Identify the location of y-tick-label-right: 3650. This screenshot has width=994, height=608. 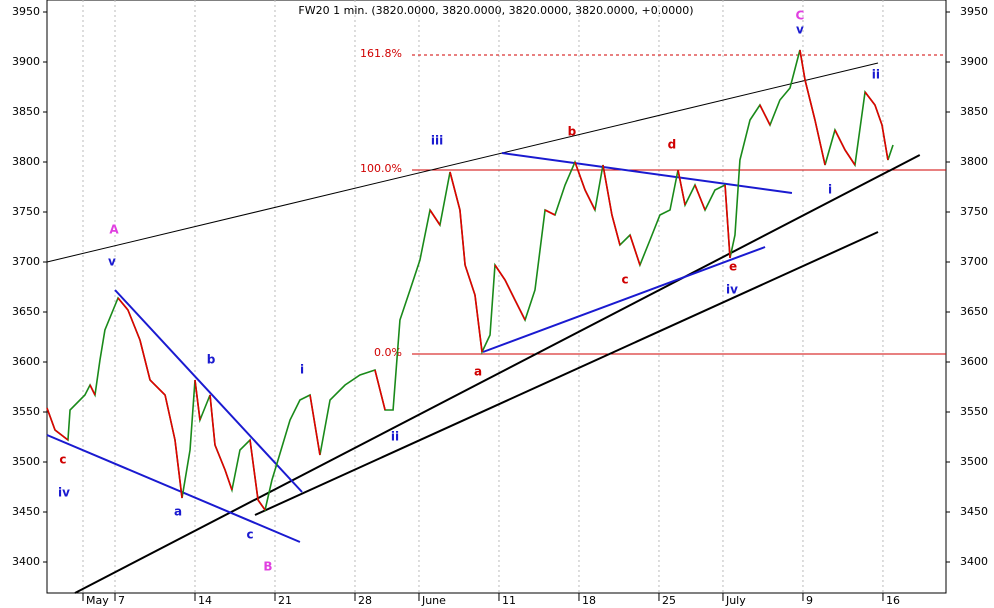
(974, 311).